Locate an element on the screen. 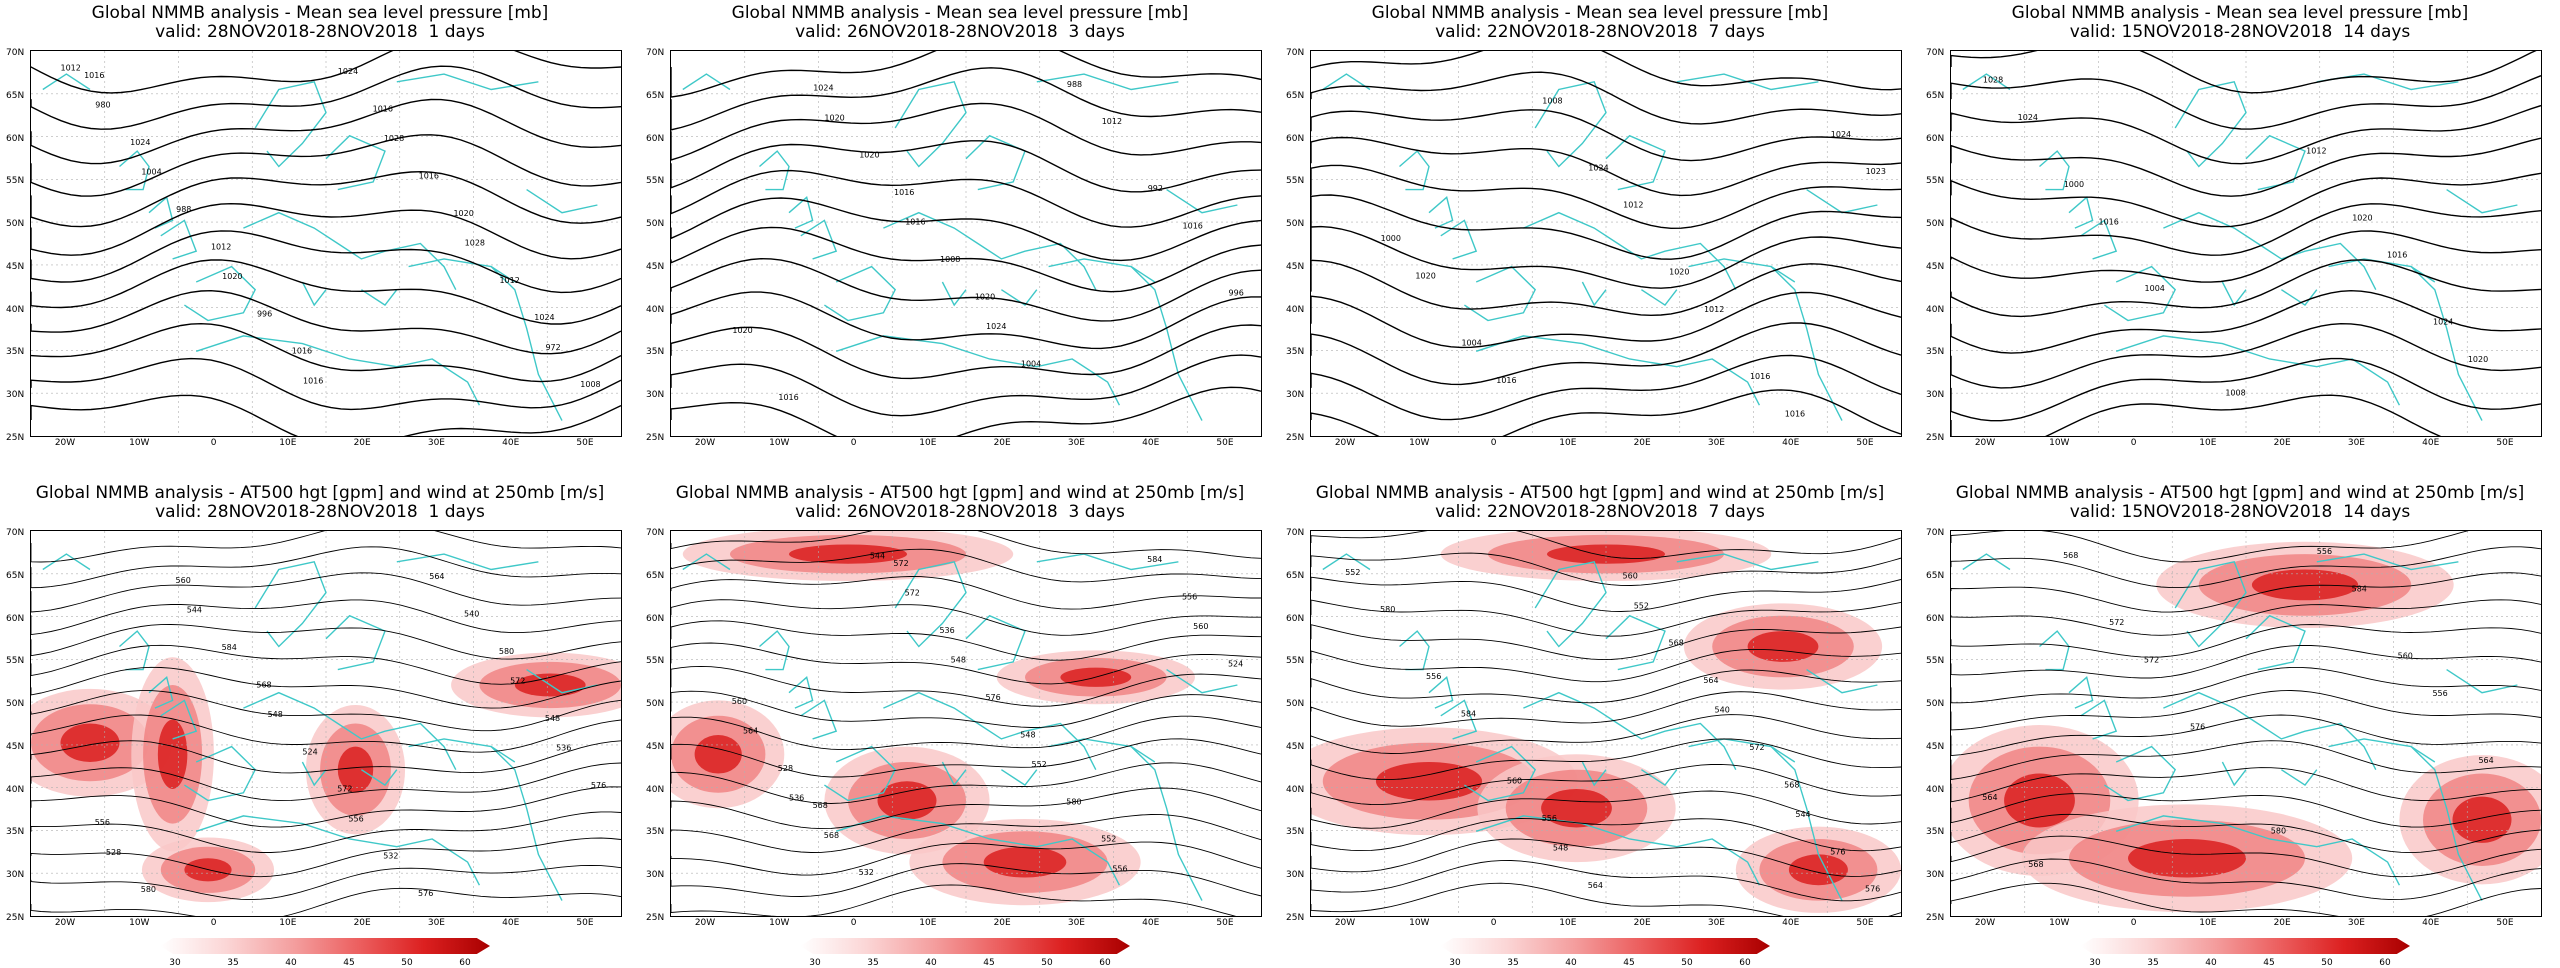  contour-label: 1016 is located at coordinates (383, 108).